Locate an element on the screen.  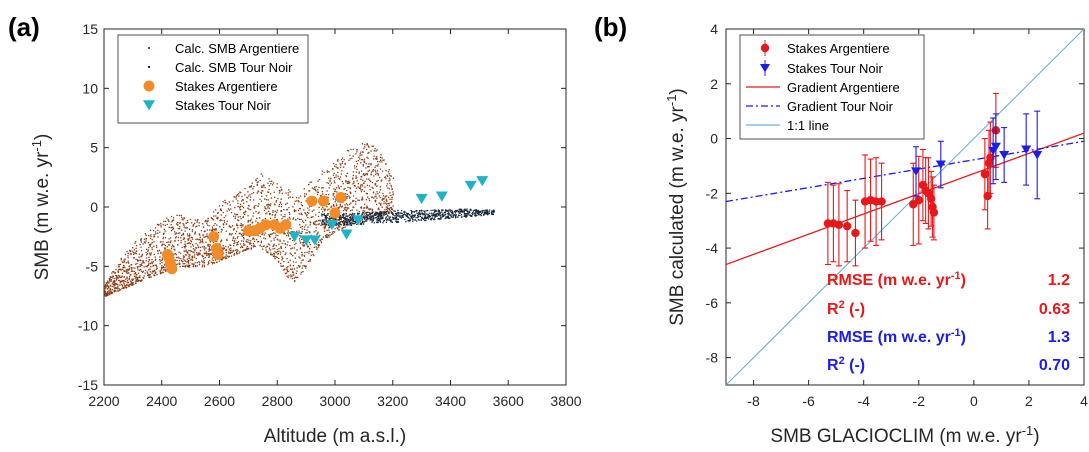
y-tick-label-a: -15 is located at coordinates (88, 385).